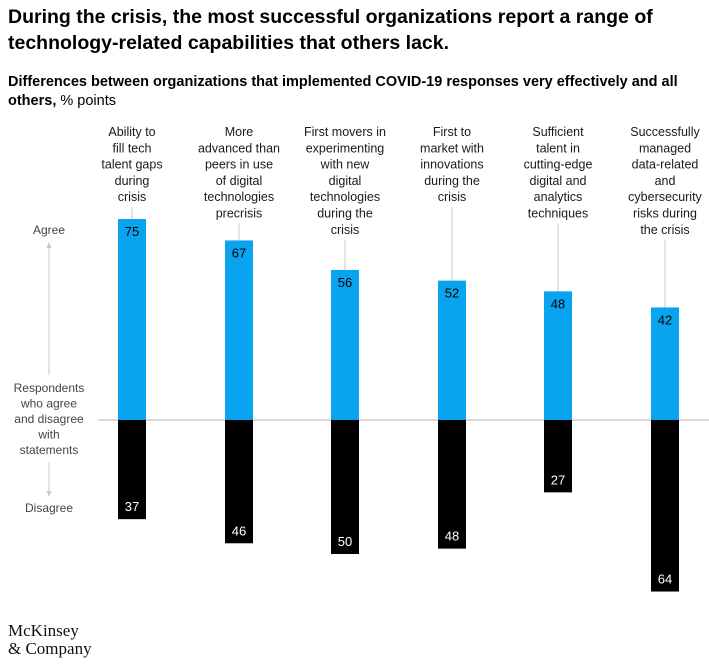  Describe the element at coordinates (345, 165) in the screenshot. I see `category-label-line: with new` at that location.